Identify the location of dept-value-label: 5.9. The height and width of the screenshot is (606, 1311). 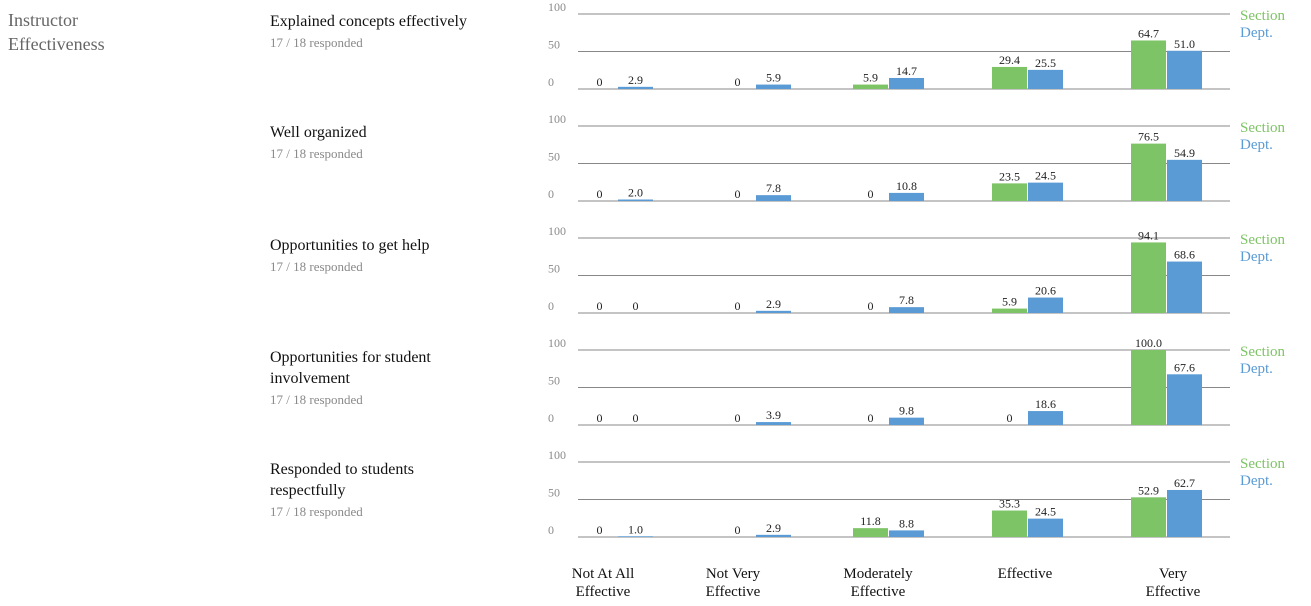
(773, 78).